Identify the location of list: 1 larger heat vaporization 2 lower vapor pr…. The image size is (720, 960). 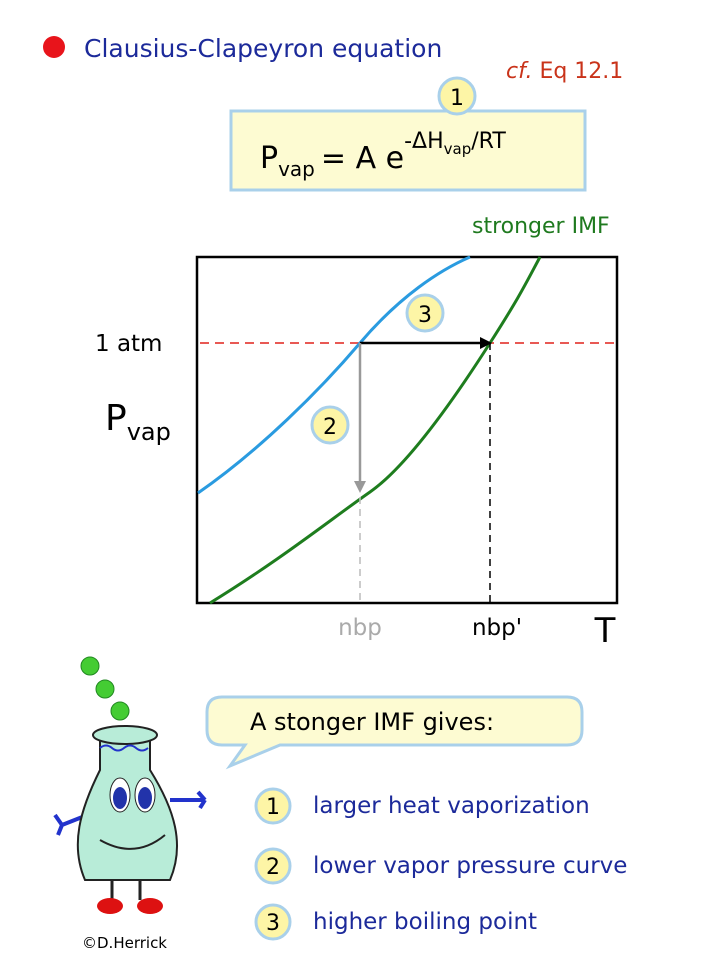
(440, 864).